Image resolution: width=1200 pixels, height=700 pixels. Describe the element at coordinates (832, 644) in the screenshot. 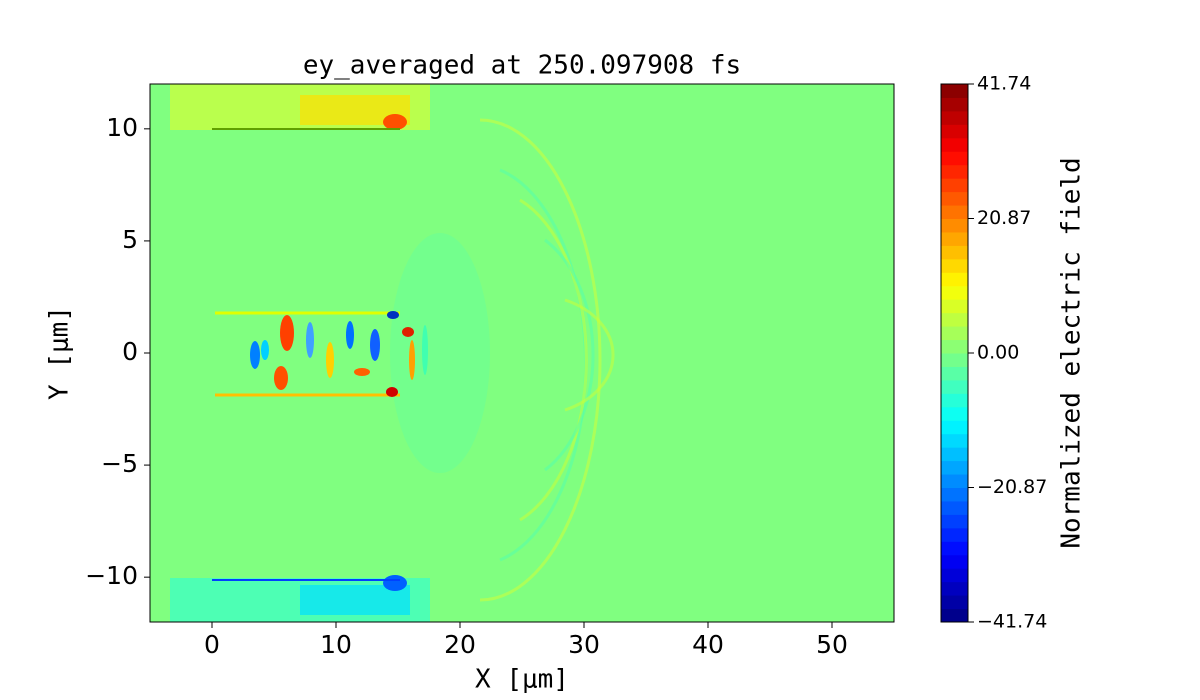

I see `x-tick-label: 50` at that location.